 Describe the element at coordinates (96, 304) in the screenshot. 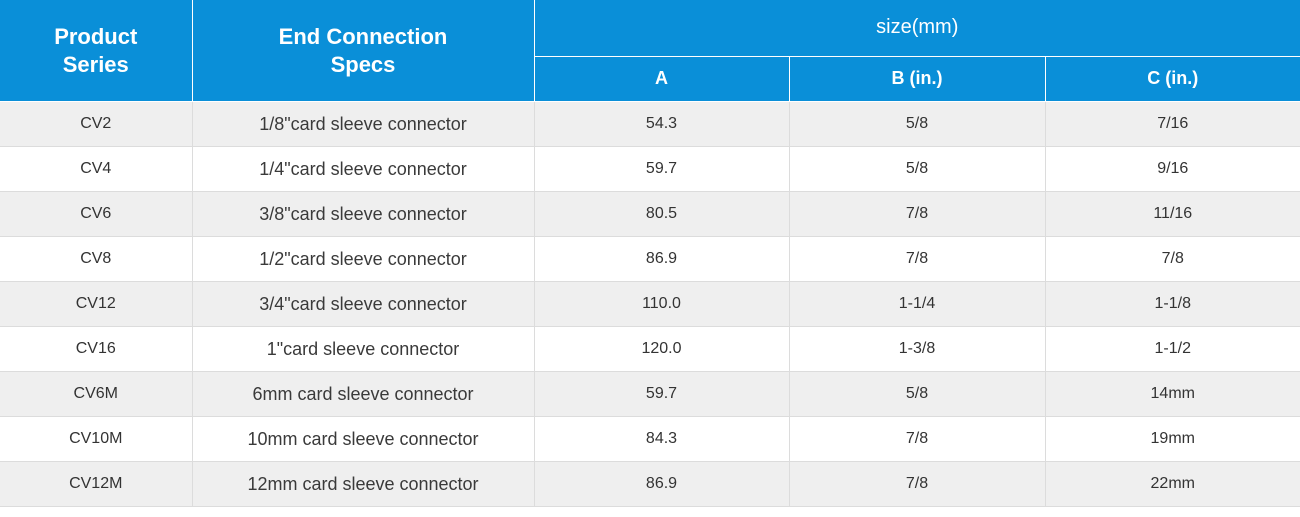

I see `cell-product-series: CV12` at that location.